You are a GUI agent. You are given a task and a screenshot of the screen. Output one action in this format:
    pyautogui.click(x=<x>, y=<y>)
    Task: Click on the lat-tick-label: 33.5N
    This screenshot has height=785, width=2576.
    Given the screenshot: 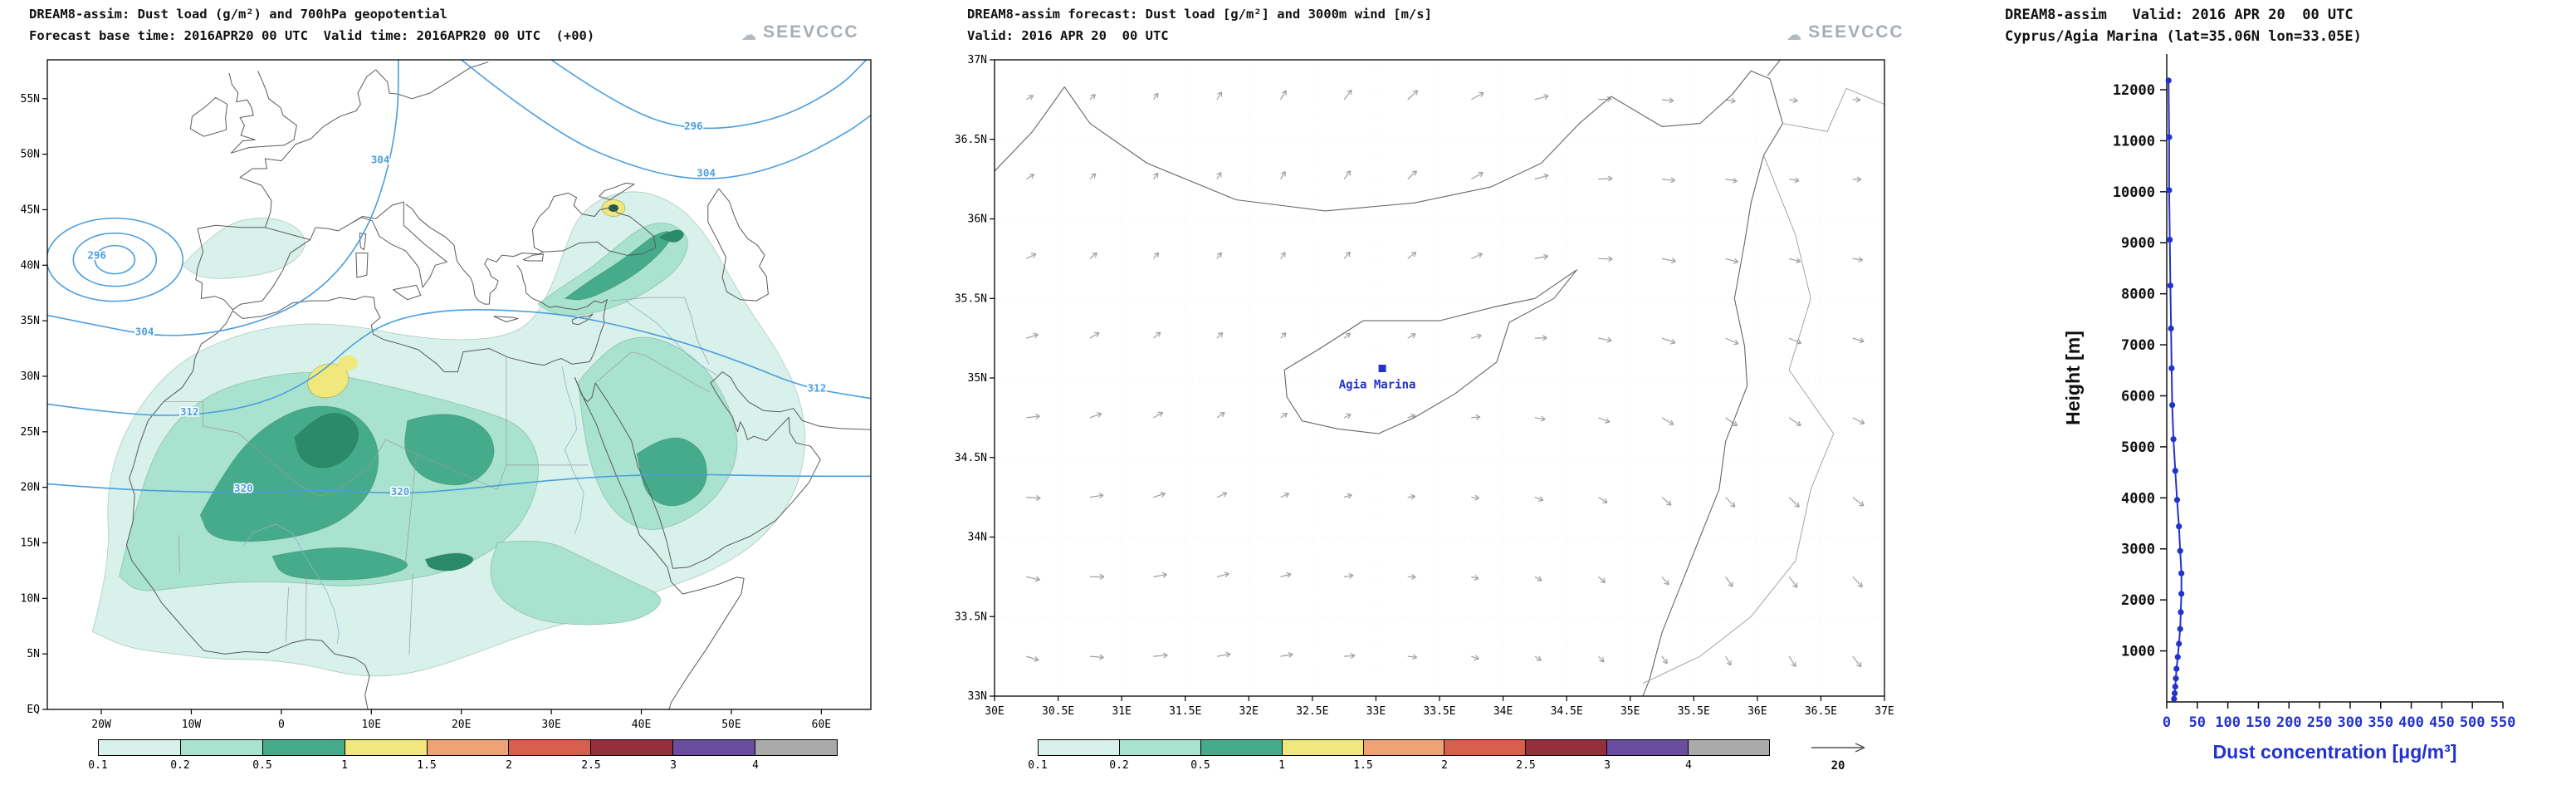 What is the action you would take?
    pyautogui.click(x=971, y=617)
    